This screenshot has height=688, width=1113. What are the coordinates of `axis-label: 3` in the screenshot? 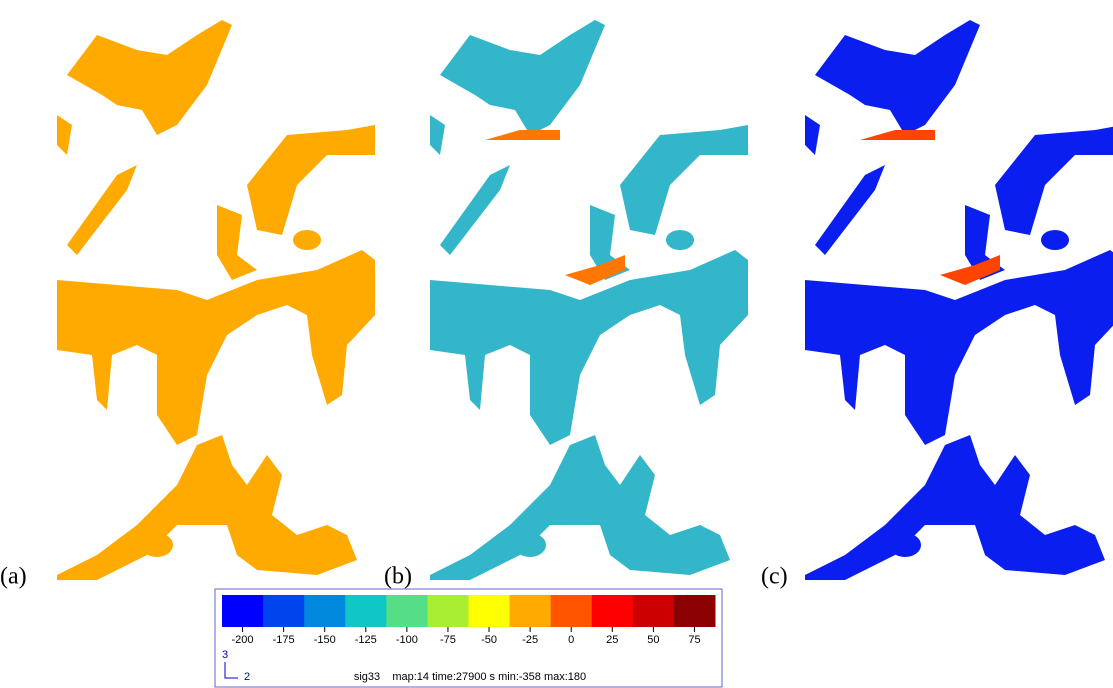 It's located at (225, 655).